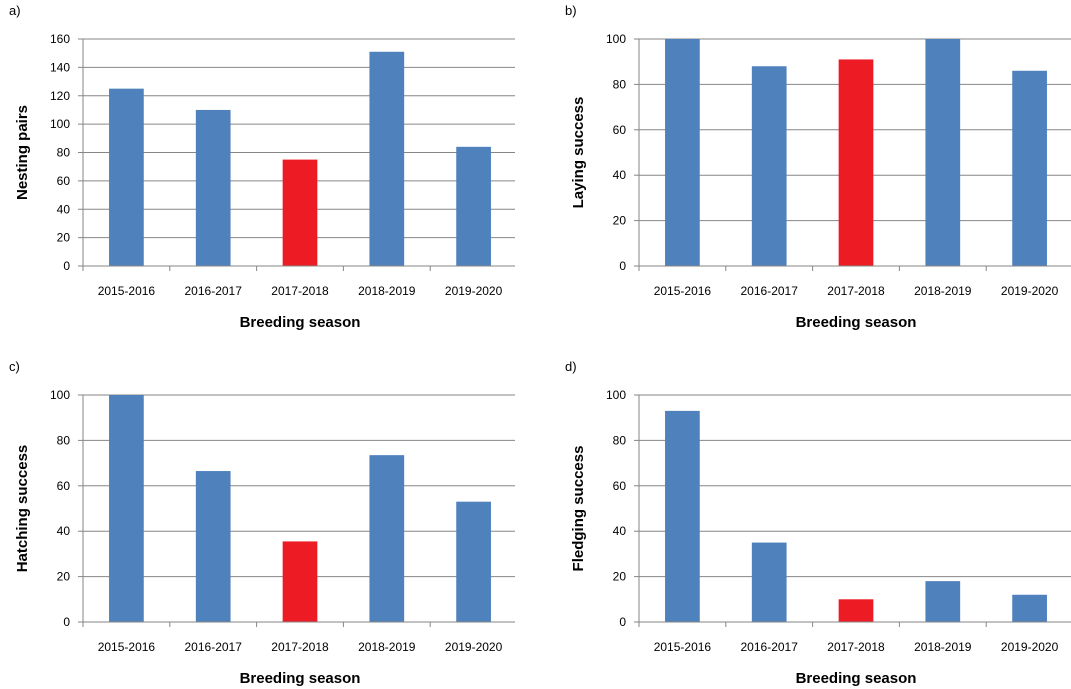 The image size is (1071, 689). What do you see at coordinates (22, 152) in the screenshot?
I see `y-axis-title: Nesting pairs` at bounding box center [22, 152].